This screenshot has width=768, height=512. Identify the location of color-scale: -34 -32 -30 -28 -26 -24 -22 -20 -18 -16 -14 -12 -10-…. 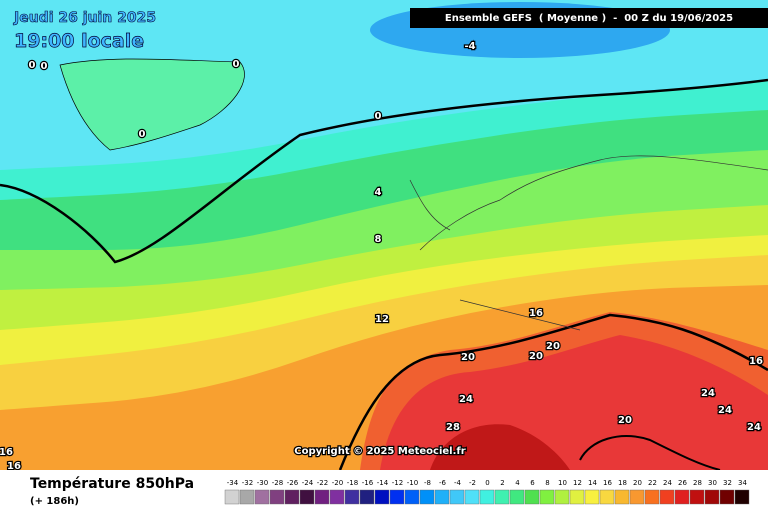
(487, 492).